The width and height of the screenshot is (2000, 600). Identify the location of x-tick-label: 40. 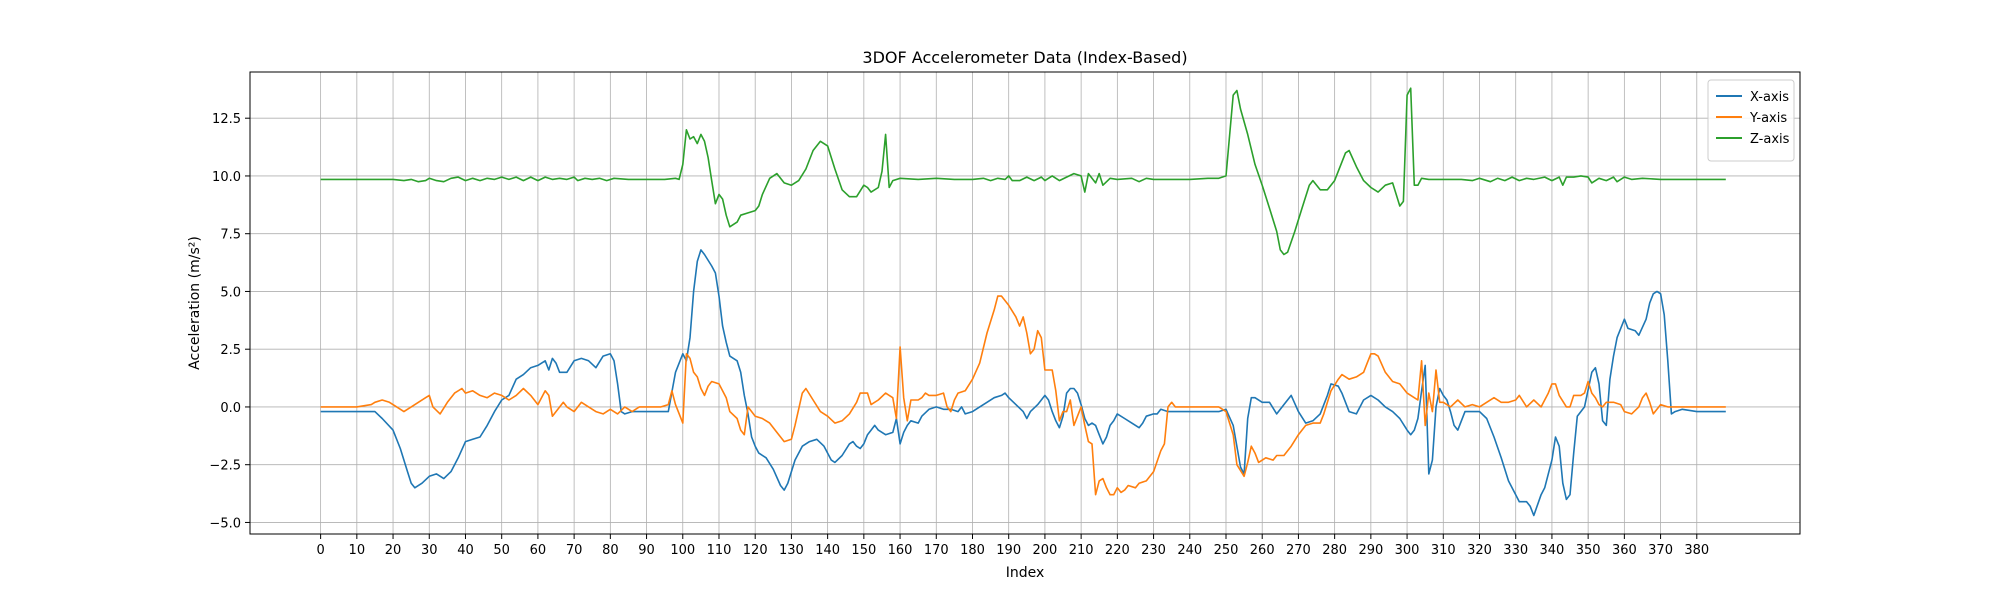
(465, 550).